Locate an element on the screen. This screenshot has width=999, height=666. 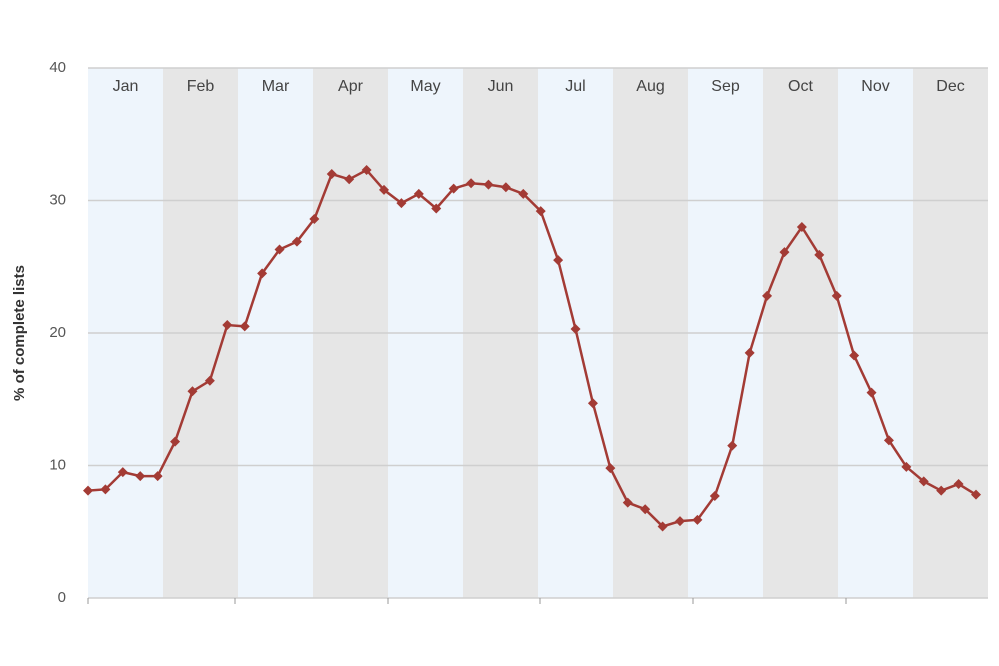
month-label: Feb is located at coordinates (201, 86).